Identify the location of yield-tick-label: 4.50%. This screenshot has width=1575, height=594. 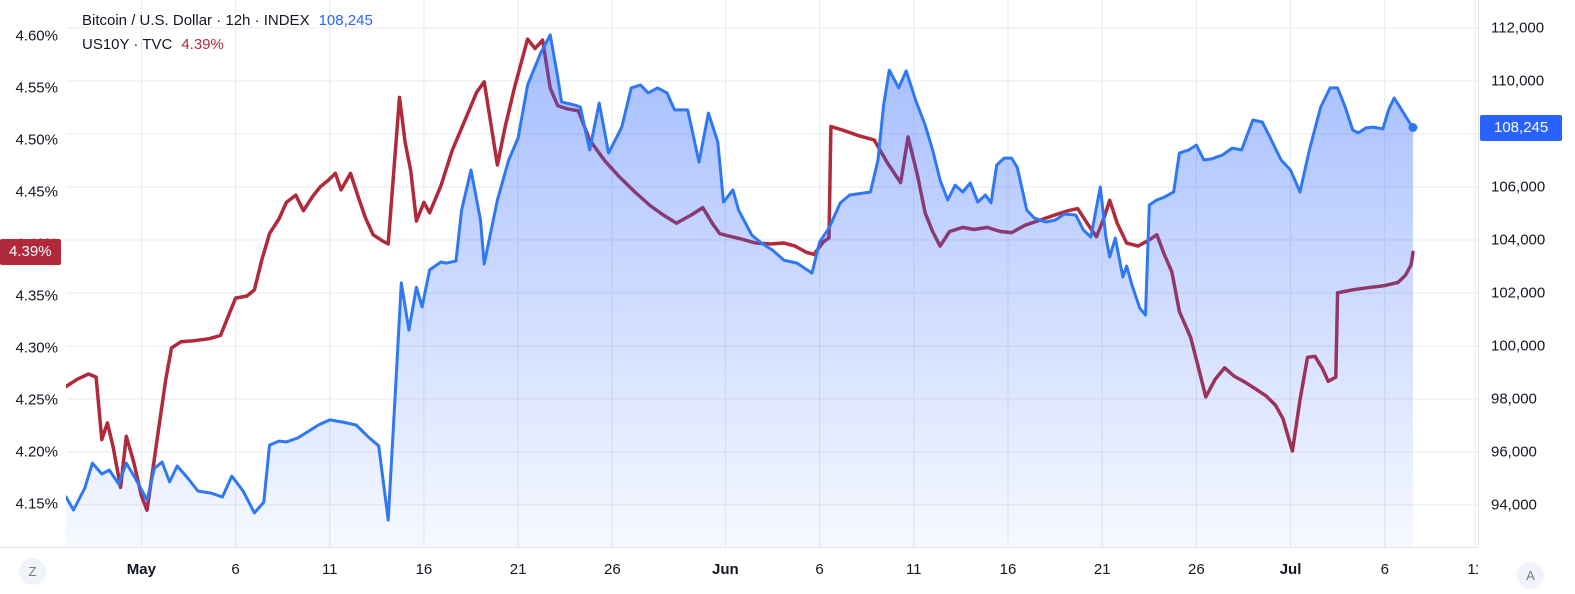
(36, 140).